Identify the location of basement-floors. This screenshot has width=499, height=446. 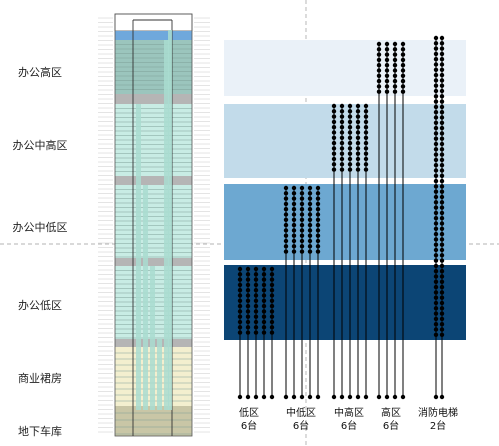
(153, 421).